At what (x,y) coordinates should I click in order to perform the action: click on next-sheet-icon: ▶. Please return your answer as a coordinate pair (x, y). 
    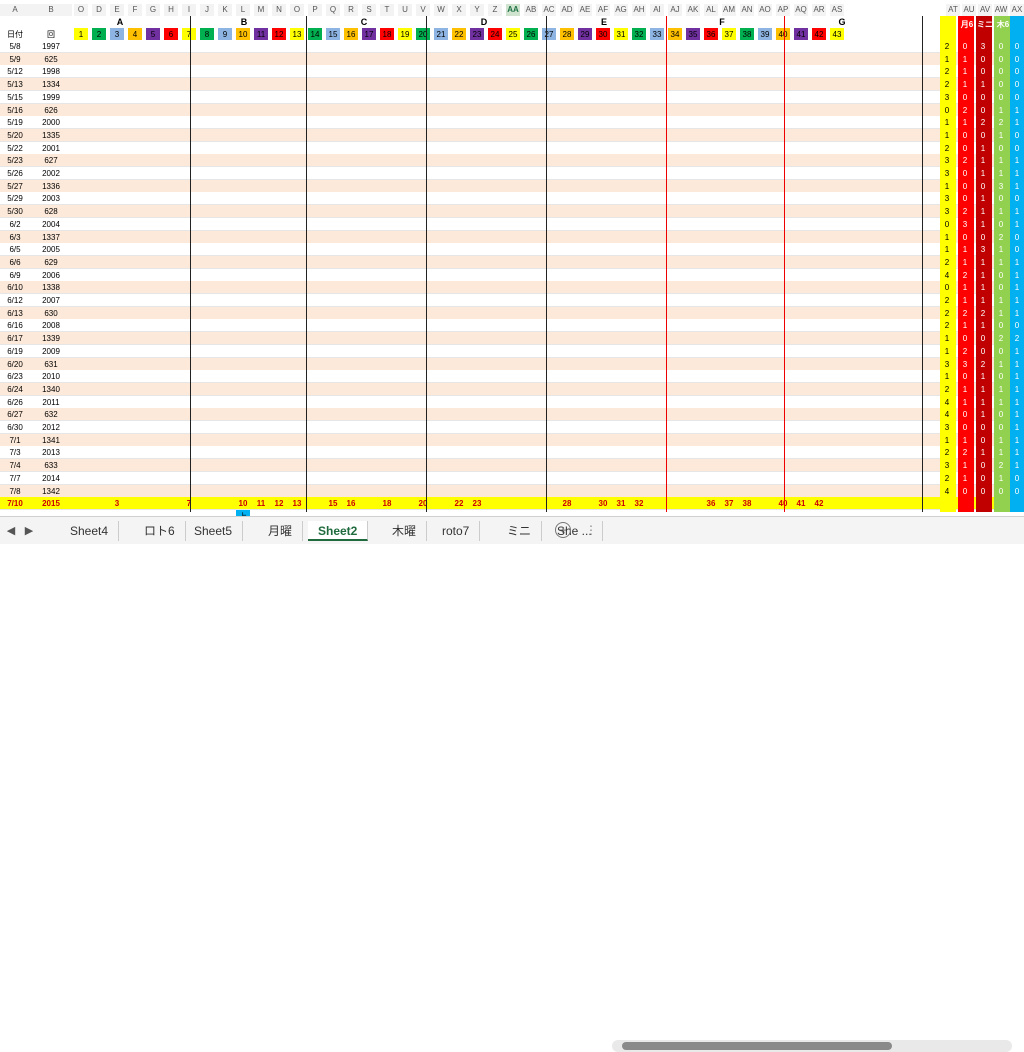
    Looking at the image, I should click on (29, 531).